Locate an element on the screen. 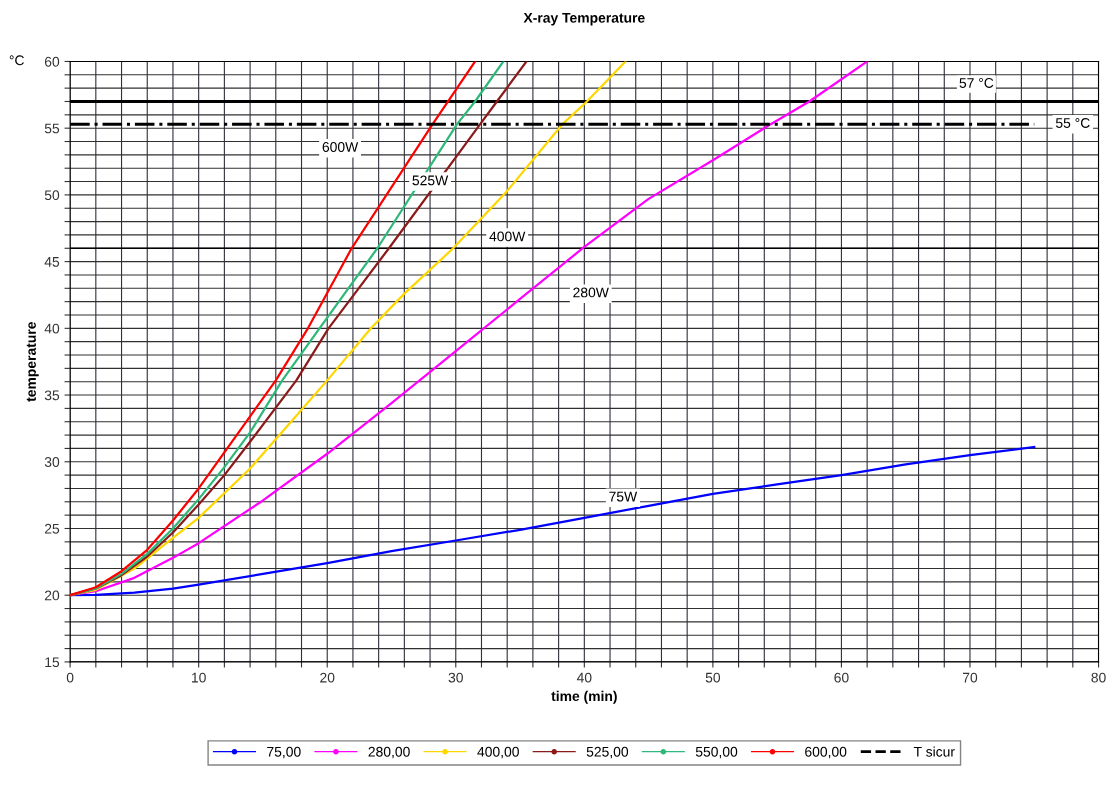 The width and height of the screenshot is (1113, 788). y-tick-label: 15 is located at coordinates (52, 662).